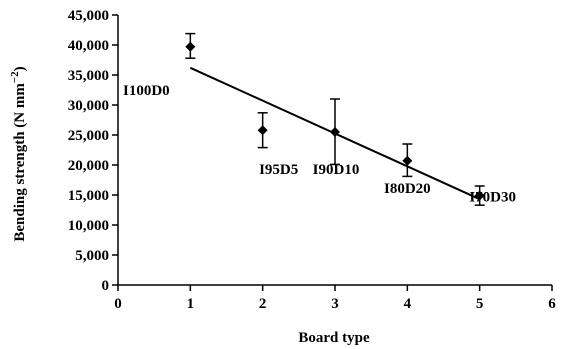 The height and width of the screenshot is (349, 568). What do you see at coordinates (492, 198) in the screenshot?
I see `data-point-label: I70D30` at bounding box center [492, 198].